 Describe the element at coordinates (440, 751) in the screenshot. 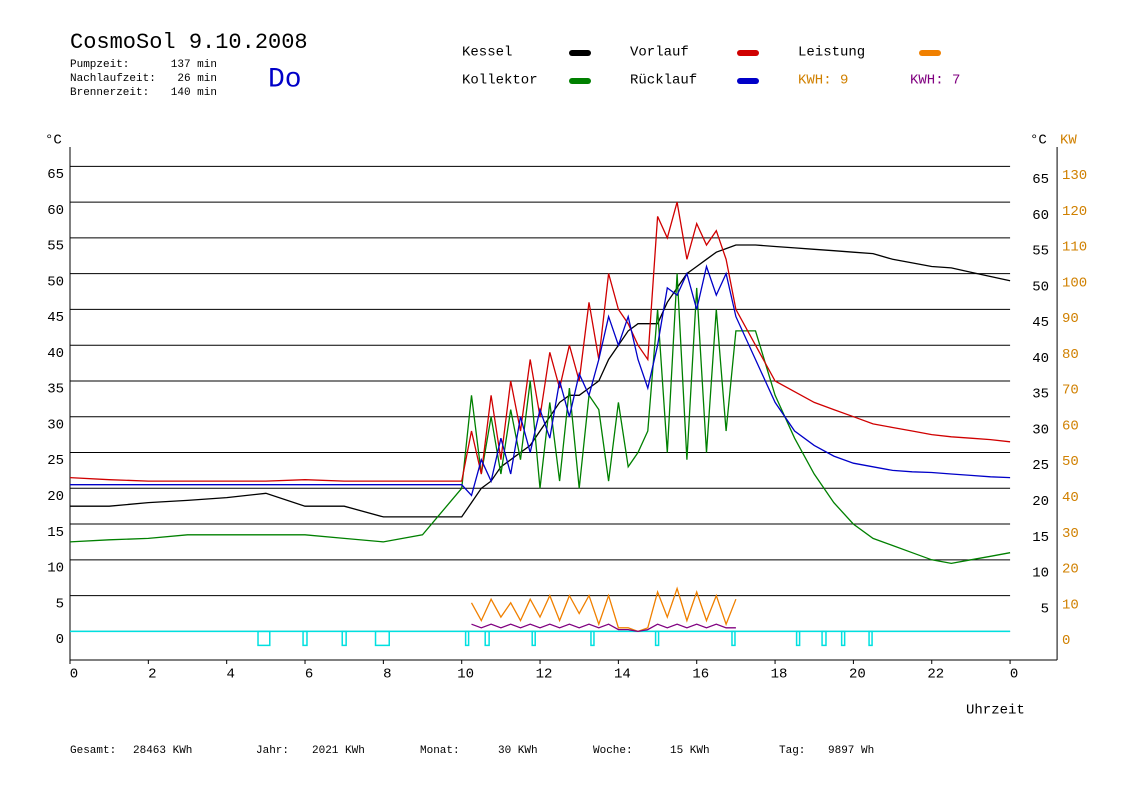

I see `footer-label: Monat:` at that location.